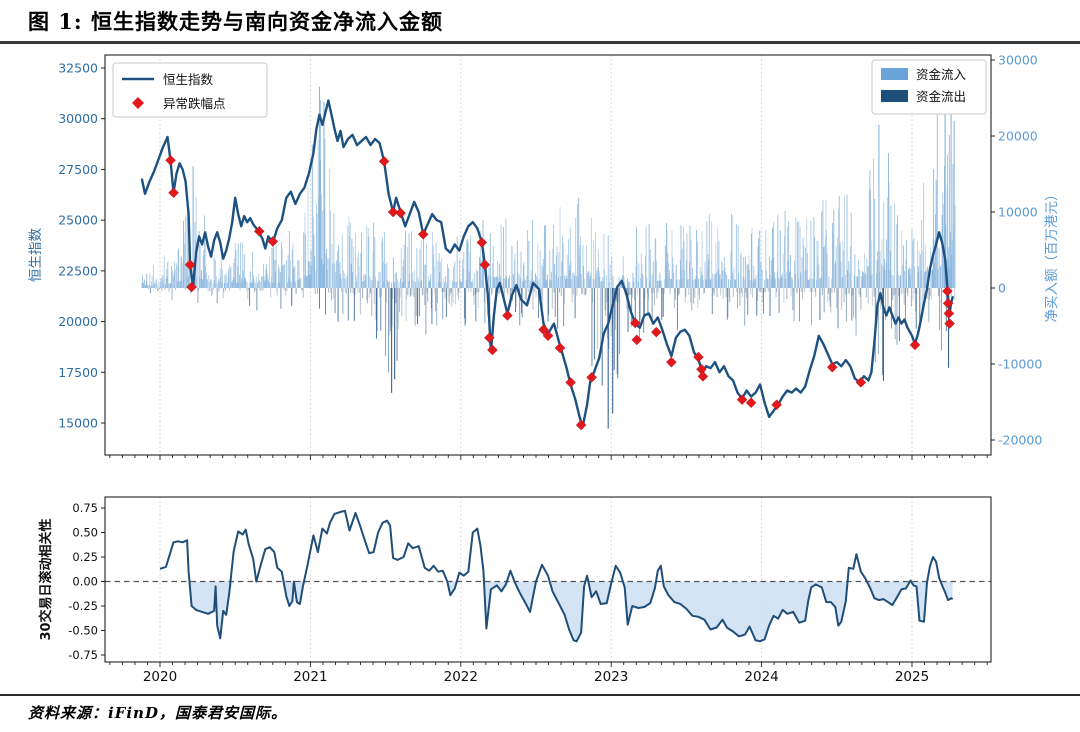 The image size is (1080, 732). What do you see at coordinates (556, 576) in the screenshot?
I see `correlation-line` at bounding box center [556, 576].